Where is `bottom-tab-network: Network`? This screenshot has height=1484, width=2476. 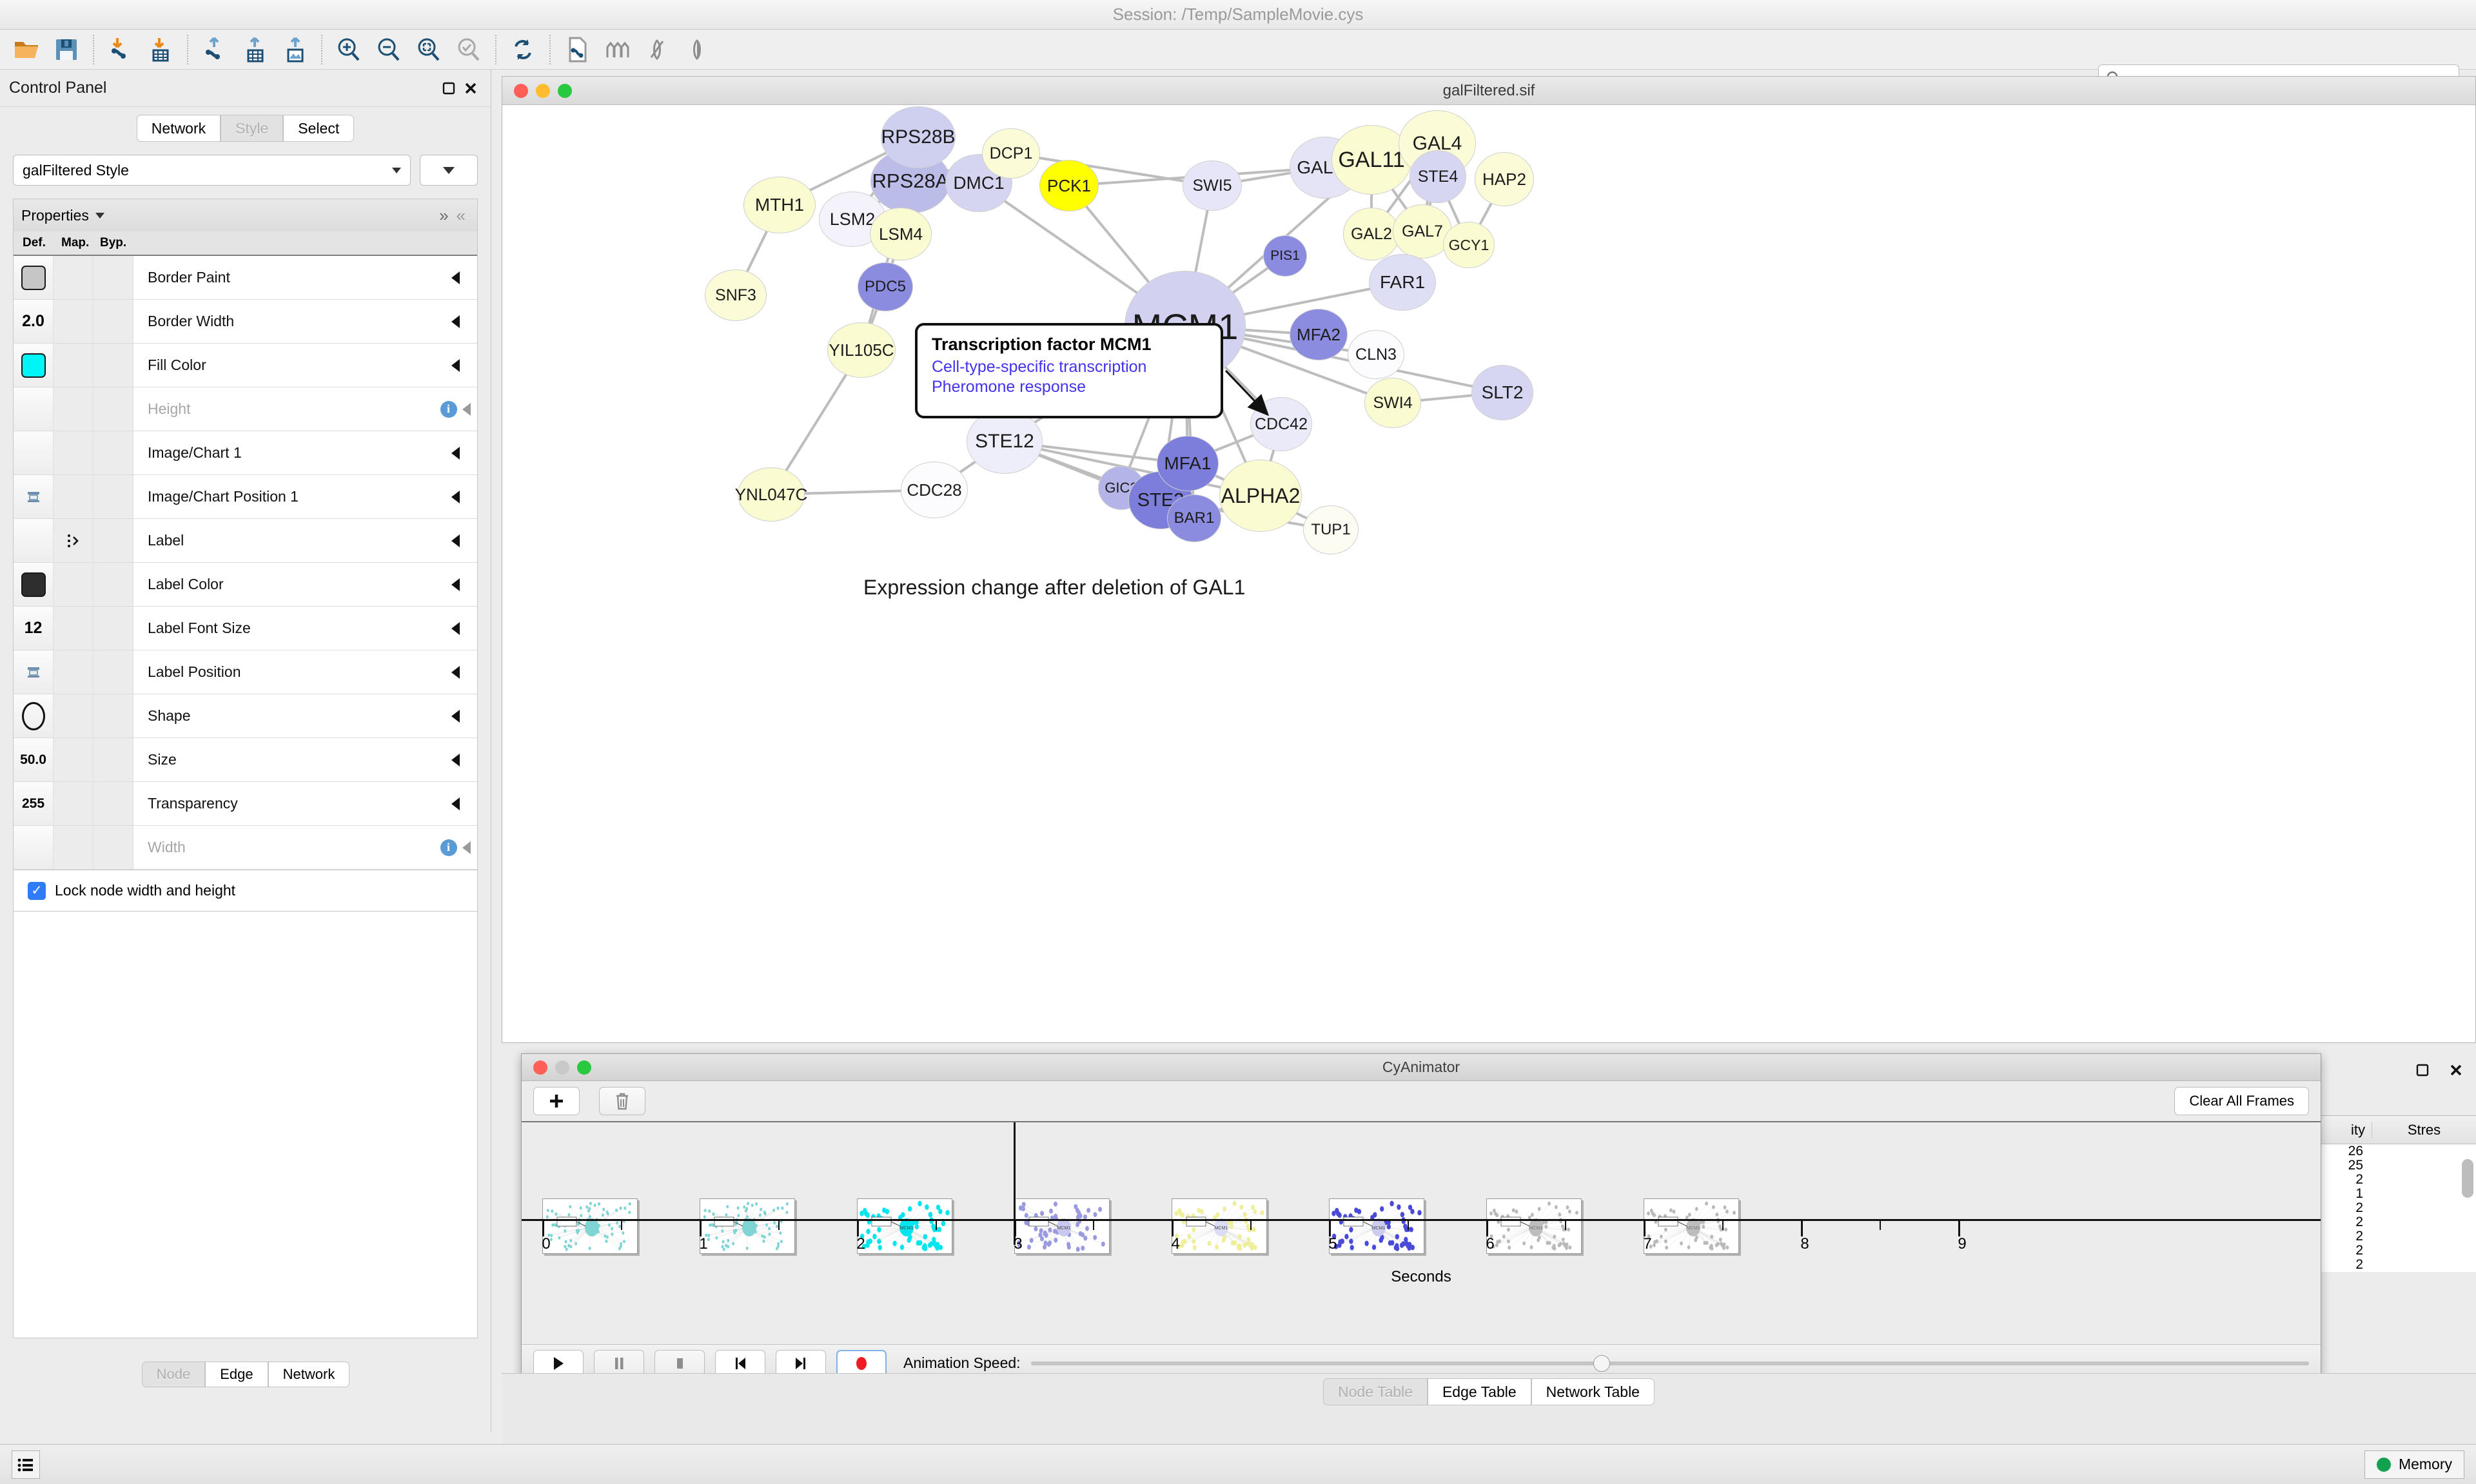
bottom-tab-network: Network is located at coordinates (309, 1374).